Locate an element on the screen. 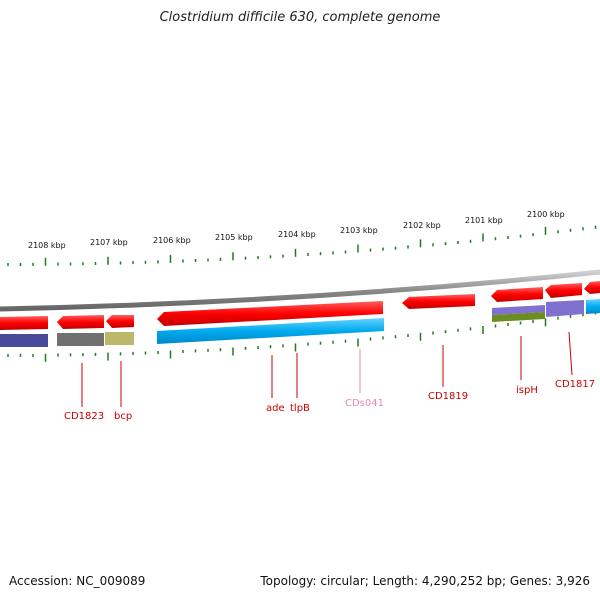  gene-arrow-cd1819 is located at coordinates (438, 301).